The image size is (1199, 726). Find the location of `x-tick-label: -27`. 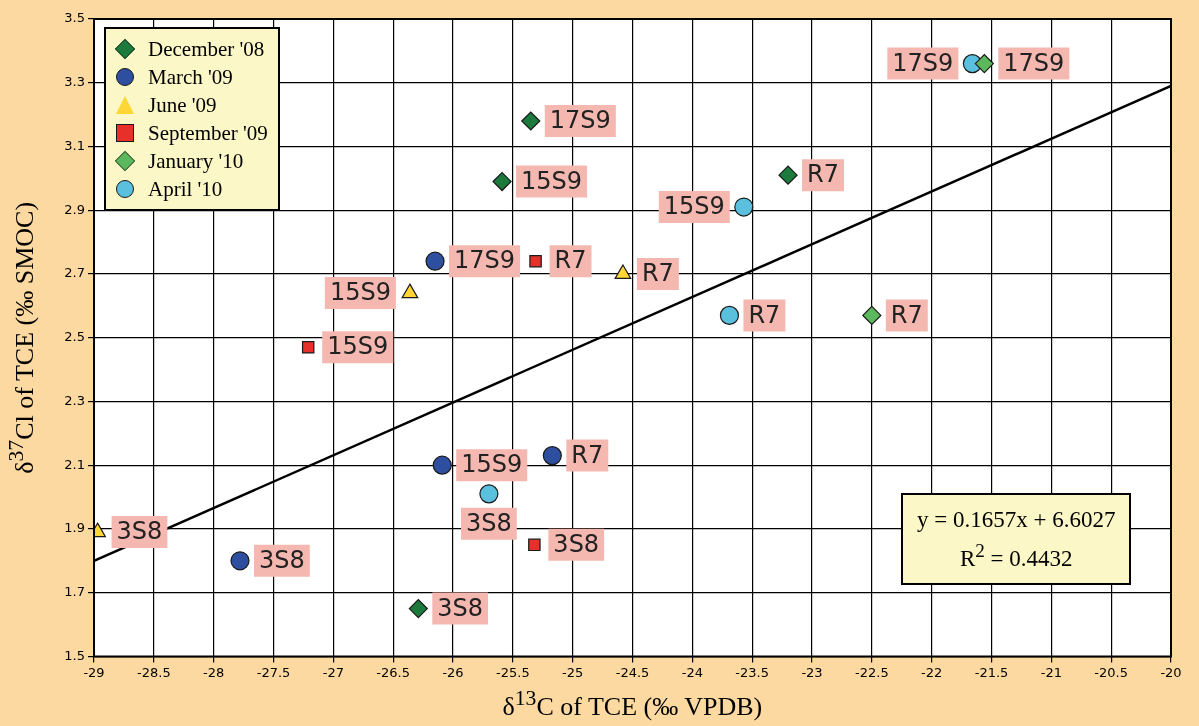

x-tick-label: -27 is located at coordinates (333, 672).